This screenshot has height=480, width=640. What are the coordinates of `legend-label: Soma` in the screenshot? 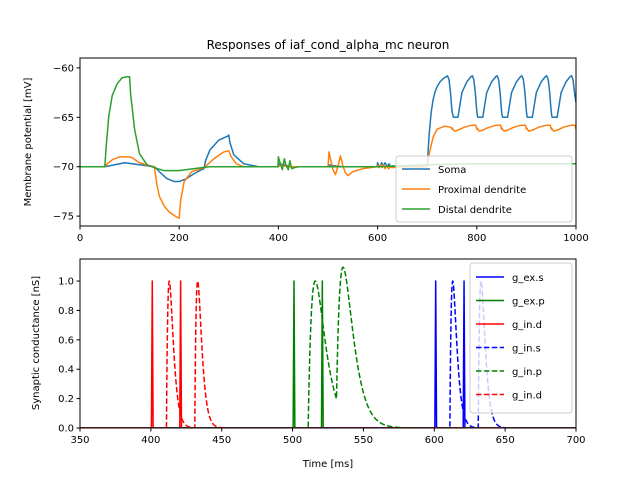 It's located at (452, 170).